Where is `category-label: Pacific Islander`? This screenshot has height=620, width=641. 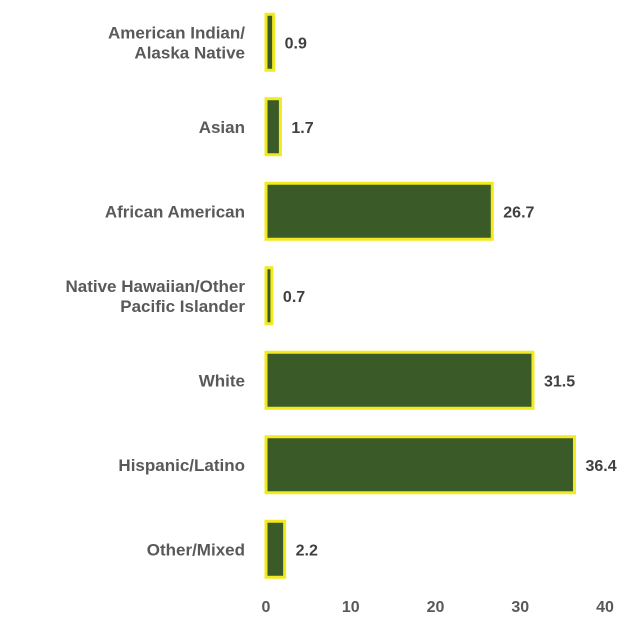 category-label: Pacific Islander is located at coordinates (182, 306).